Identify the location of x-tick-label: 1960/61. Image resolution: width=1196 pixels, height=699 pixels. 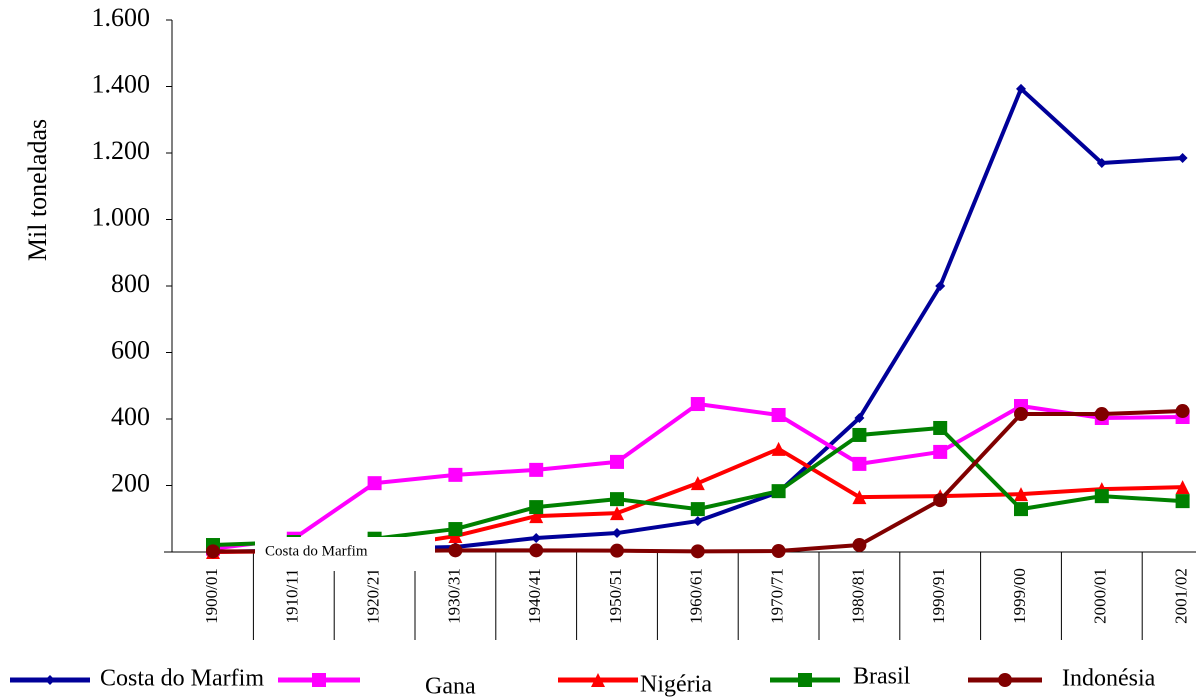
(696, 596).